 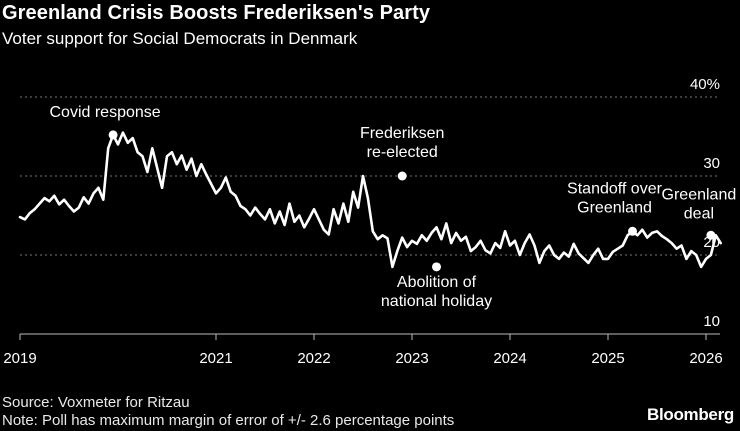 What do you see at coordinates (711, 321) in the screenshot?
I see `y-tick-label: 10` at bounding box center [711, 321].